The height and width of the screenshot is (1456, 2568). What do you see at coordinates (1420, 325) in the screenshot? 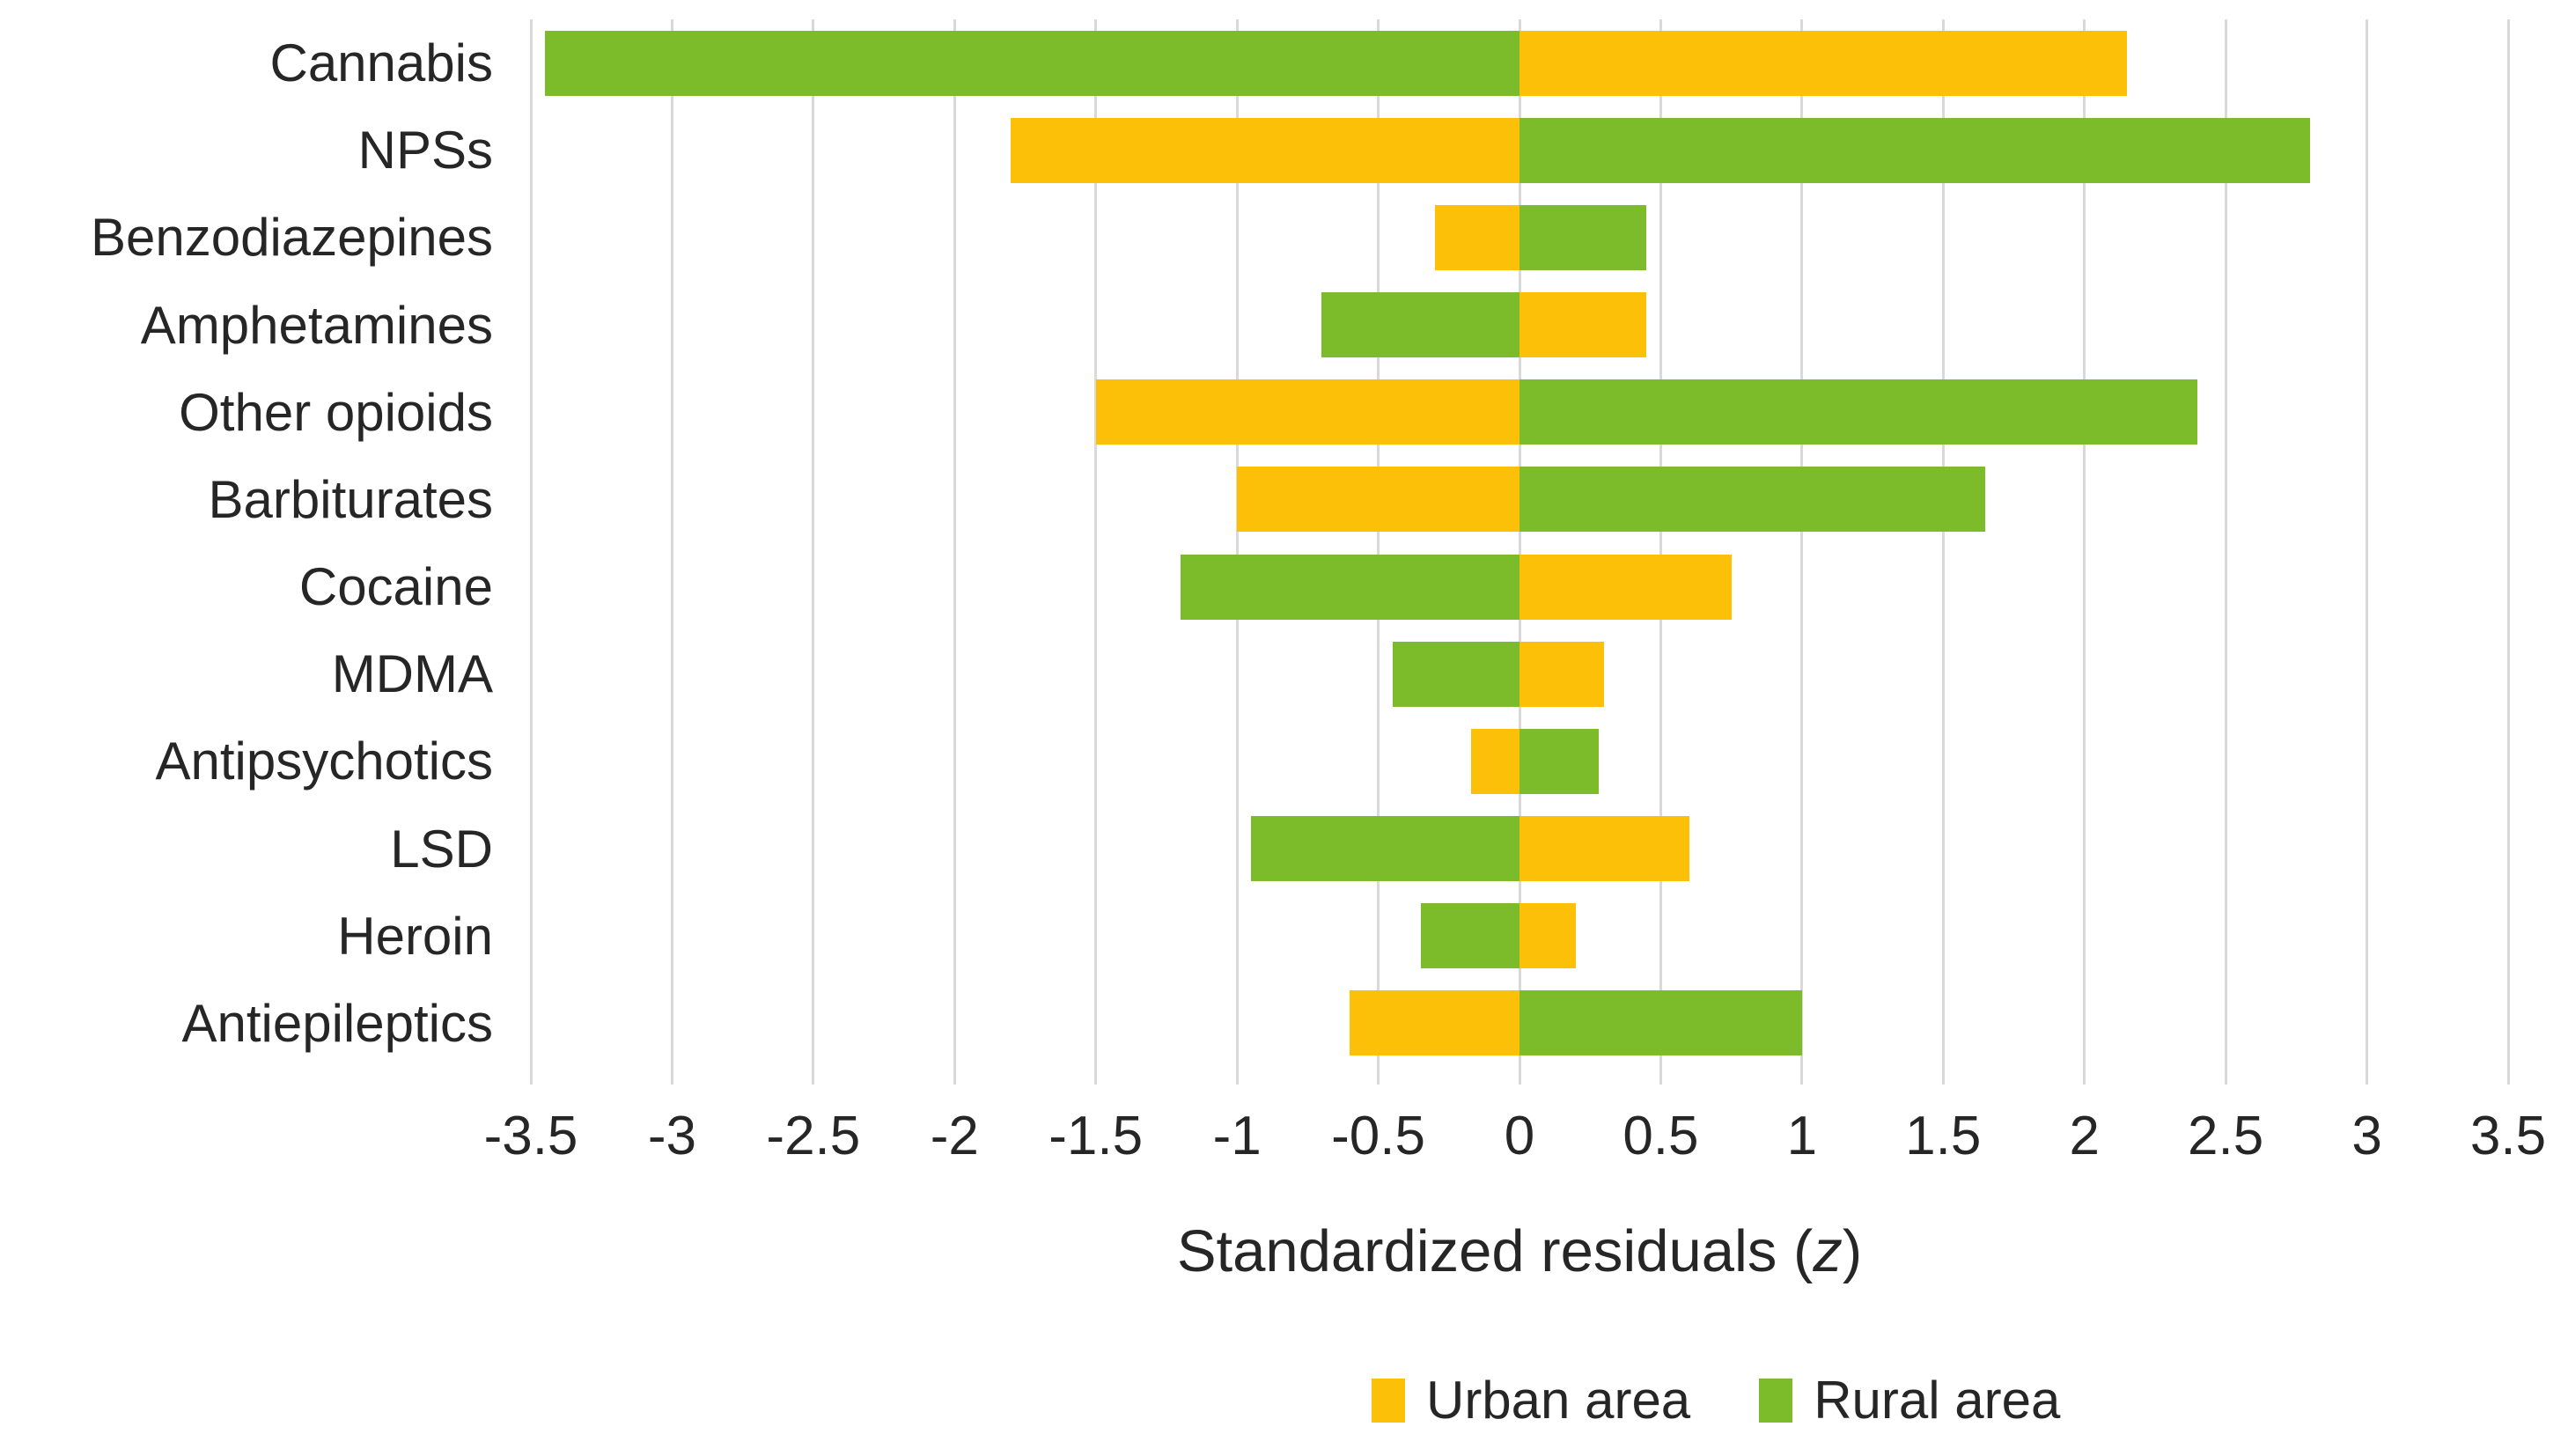
I see `rural-bar-amphetamines` at bounding box center [1420, 325].